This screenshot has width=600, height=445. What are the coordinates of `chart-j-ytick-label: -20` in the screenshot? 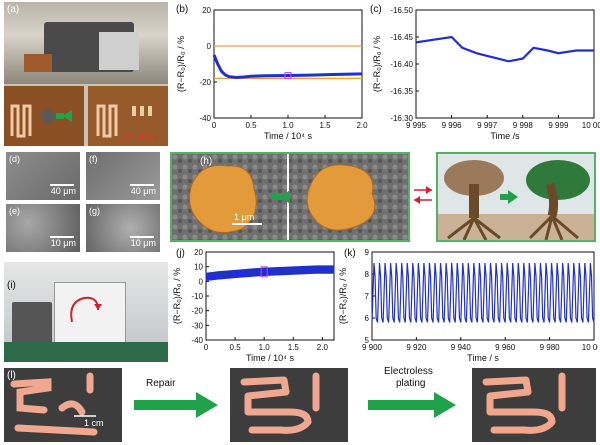 It's located at (197, 311).